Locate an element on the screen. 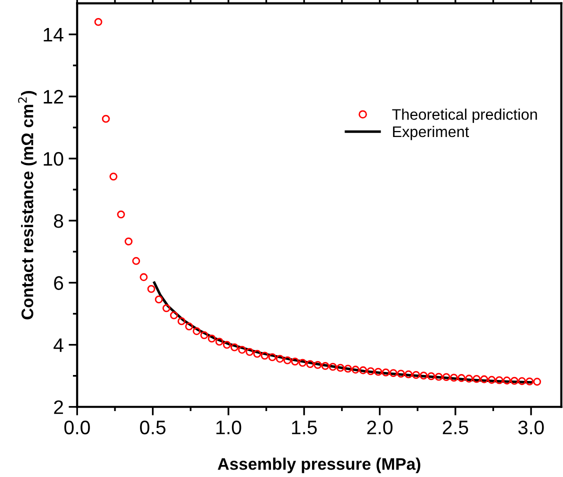 The height and width of the screenshot is (477, 563). x-tick-label: 1.0 is located at coordinates (229, 427).